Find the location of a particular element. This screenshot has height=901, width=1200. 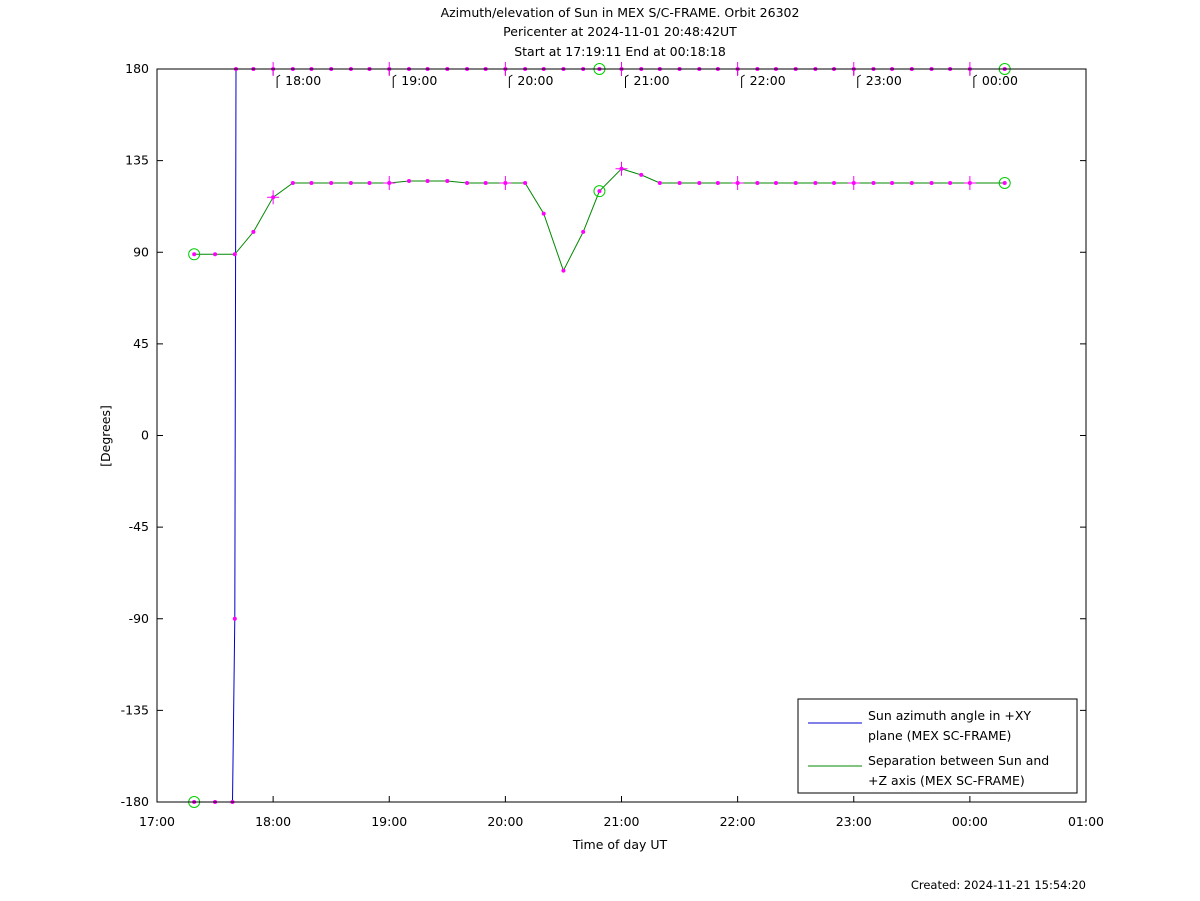

y-tick-label: -45 is located at coordinates (139, 526).